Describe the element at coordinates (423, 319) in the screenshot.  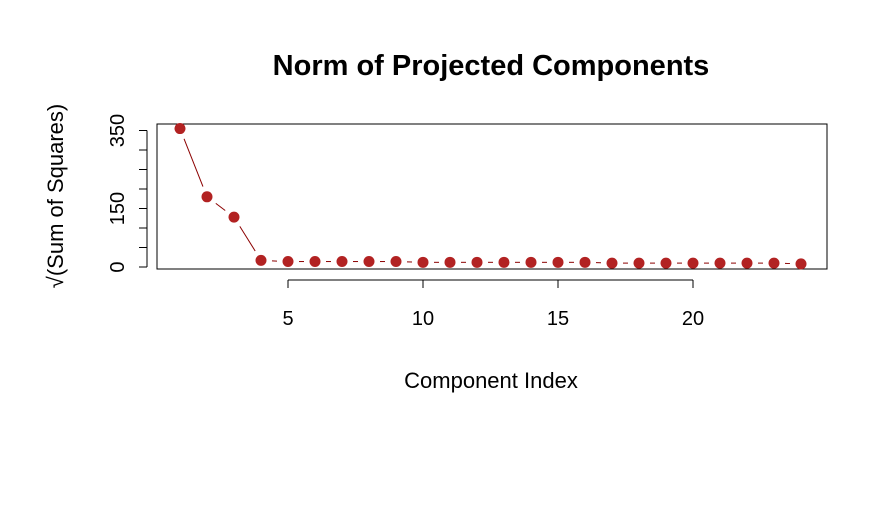
I see `x-tick-label: 10` at that location.